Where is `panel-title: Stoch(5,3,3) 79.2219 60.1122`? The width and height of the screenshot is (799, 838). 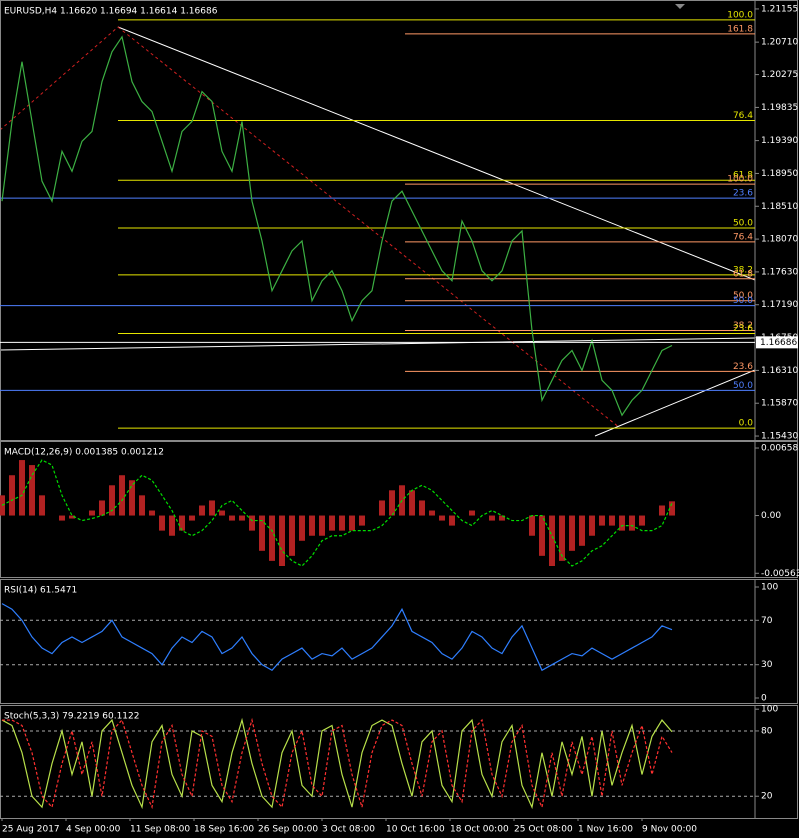 panel-title: Stoch(5,3,3) 79.2219 60.1122 is located at coordinates (71, 717).